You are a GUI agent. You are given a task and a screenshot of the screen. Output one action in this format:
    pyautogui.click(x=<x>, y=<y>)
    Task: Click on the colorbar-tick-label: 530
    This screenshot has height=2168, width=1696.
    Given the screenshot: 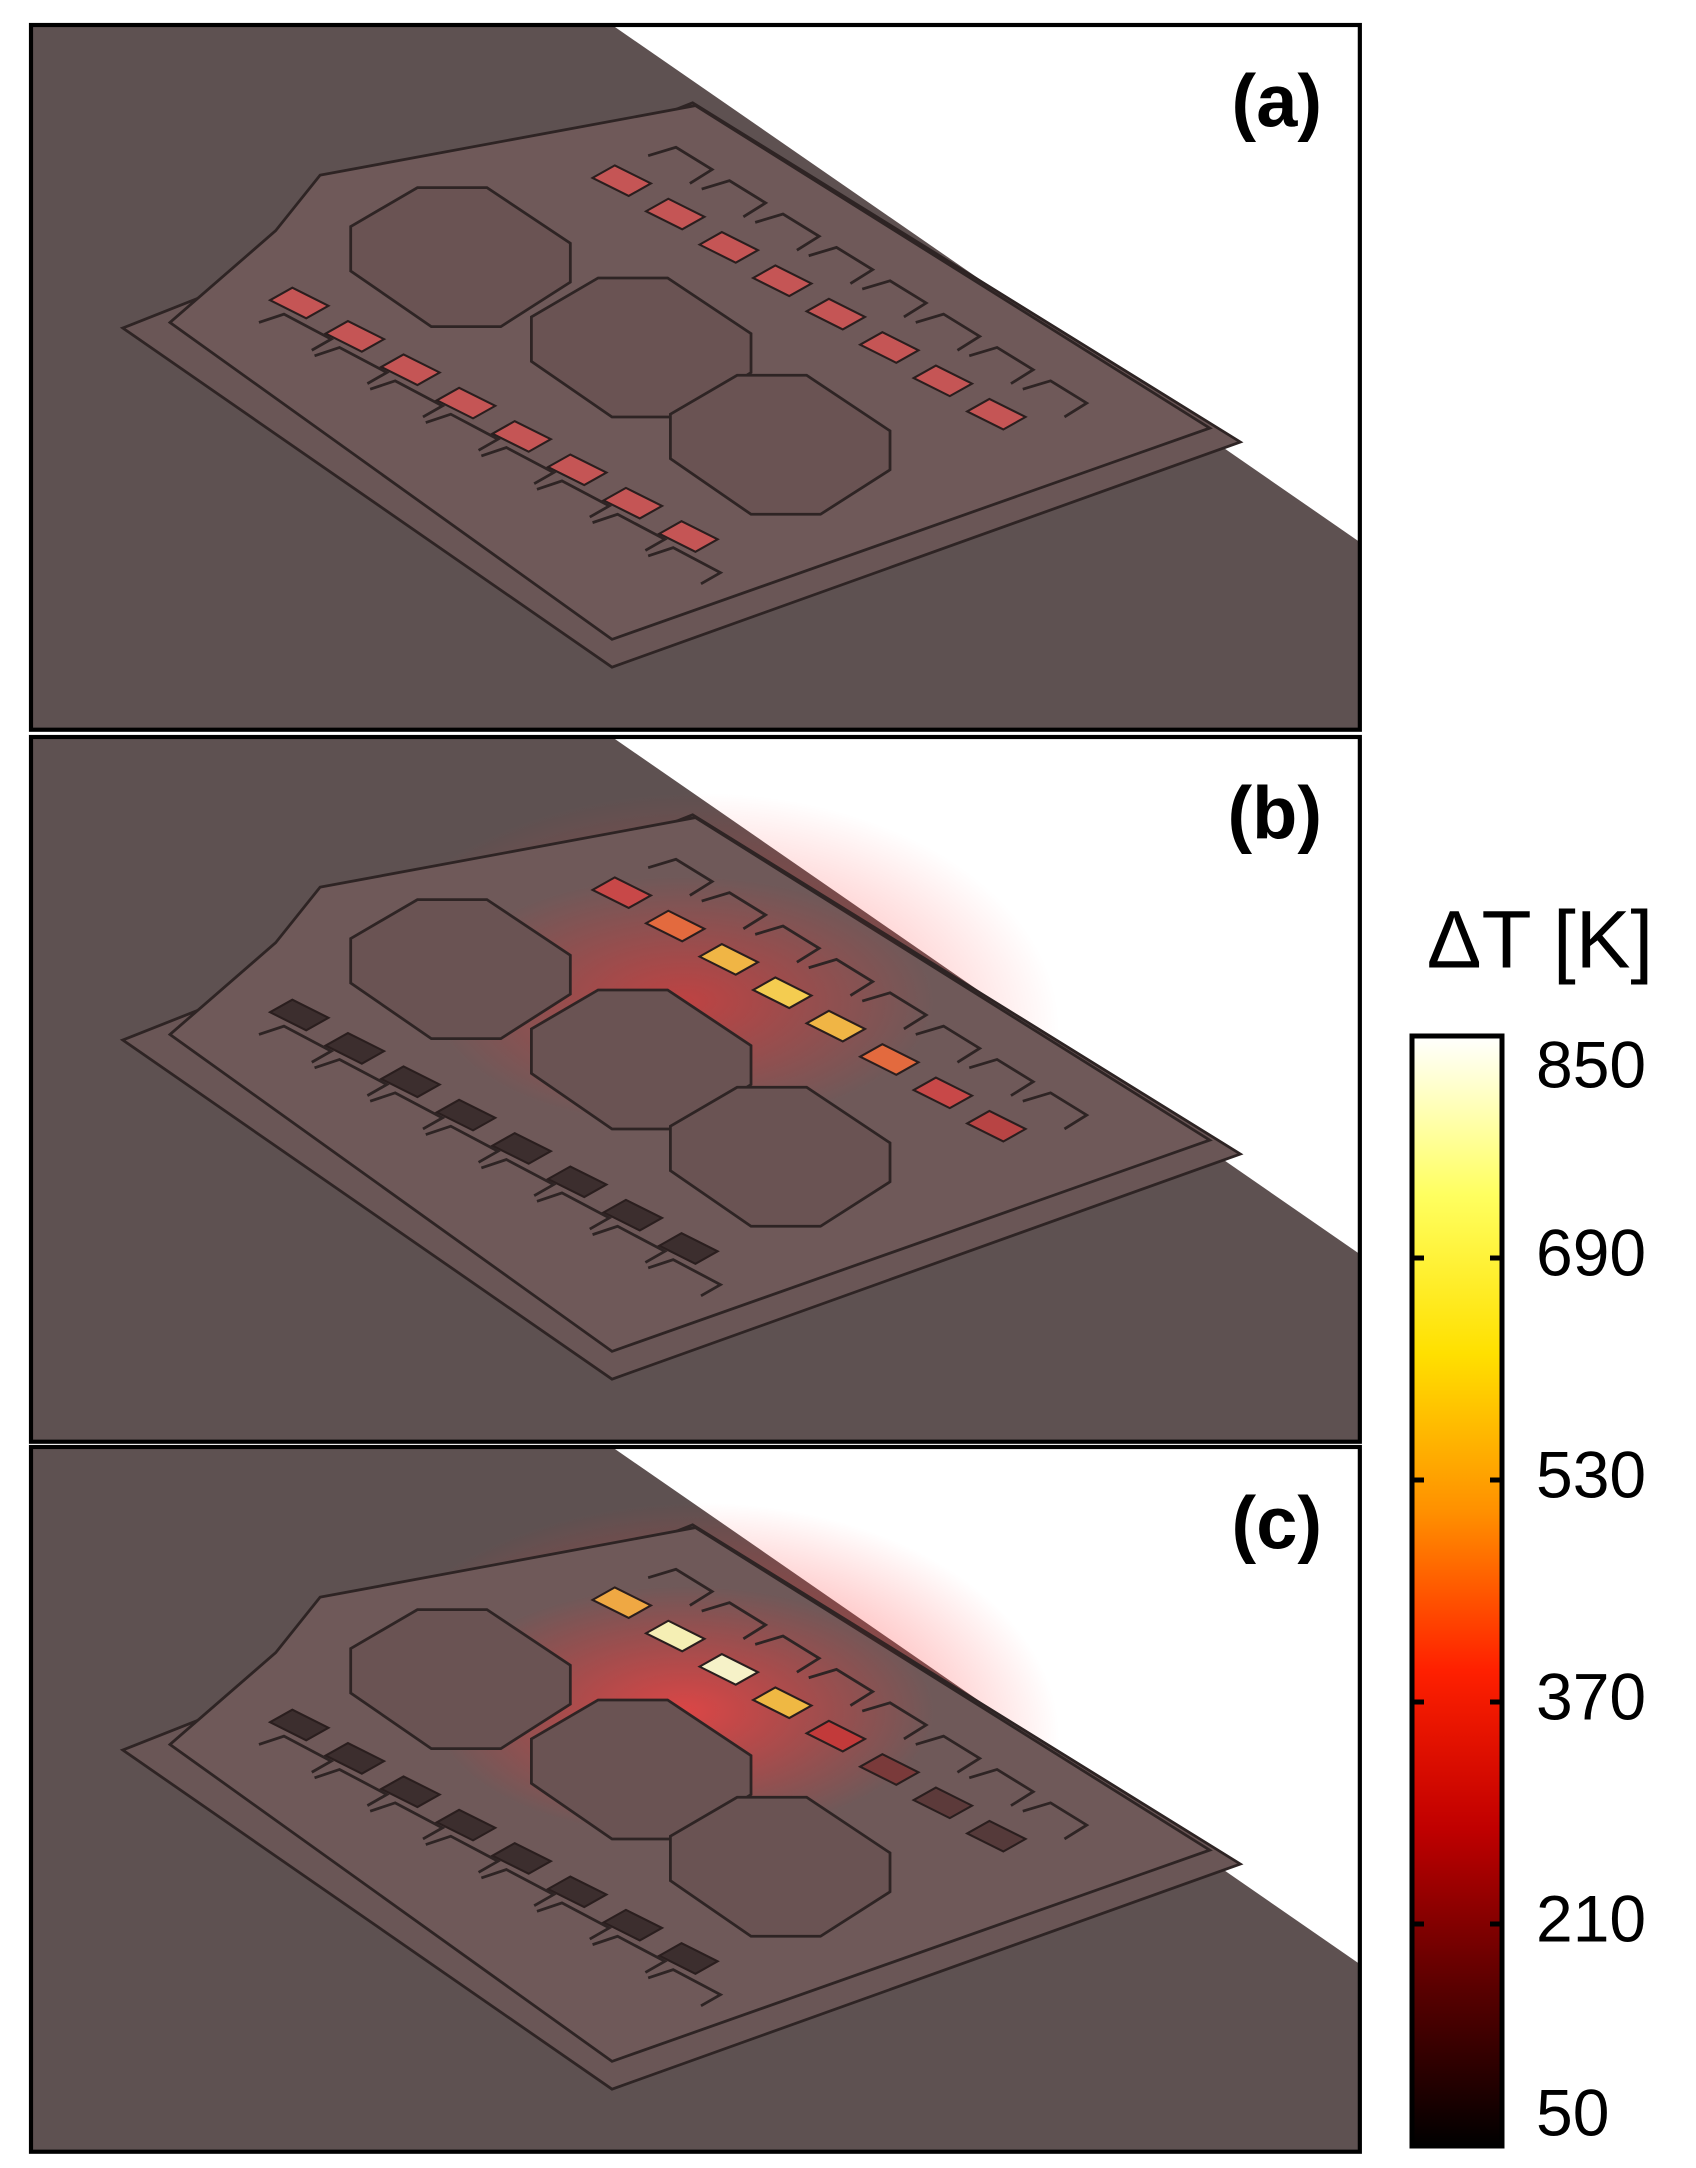 What is the action you would take?
    pyautogui.click(x=1591, y=1474)
    